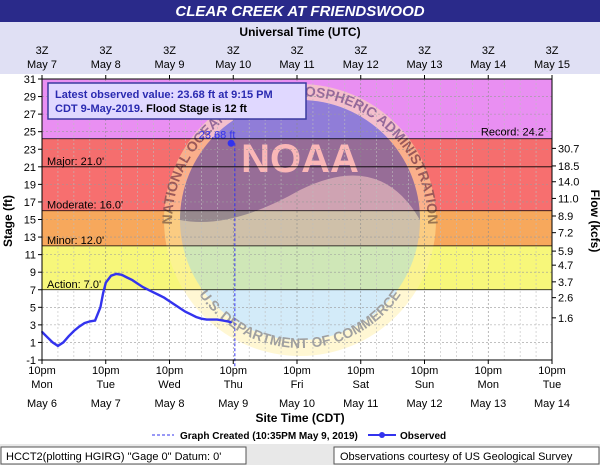 The image size is (600, 470). What do you see at coordinates (424, 404) in the screenshot?
I see `bottom-tick-date: May 12` at bounding box center [424, 404].